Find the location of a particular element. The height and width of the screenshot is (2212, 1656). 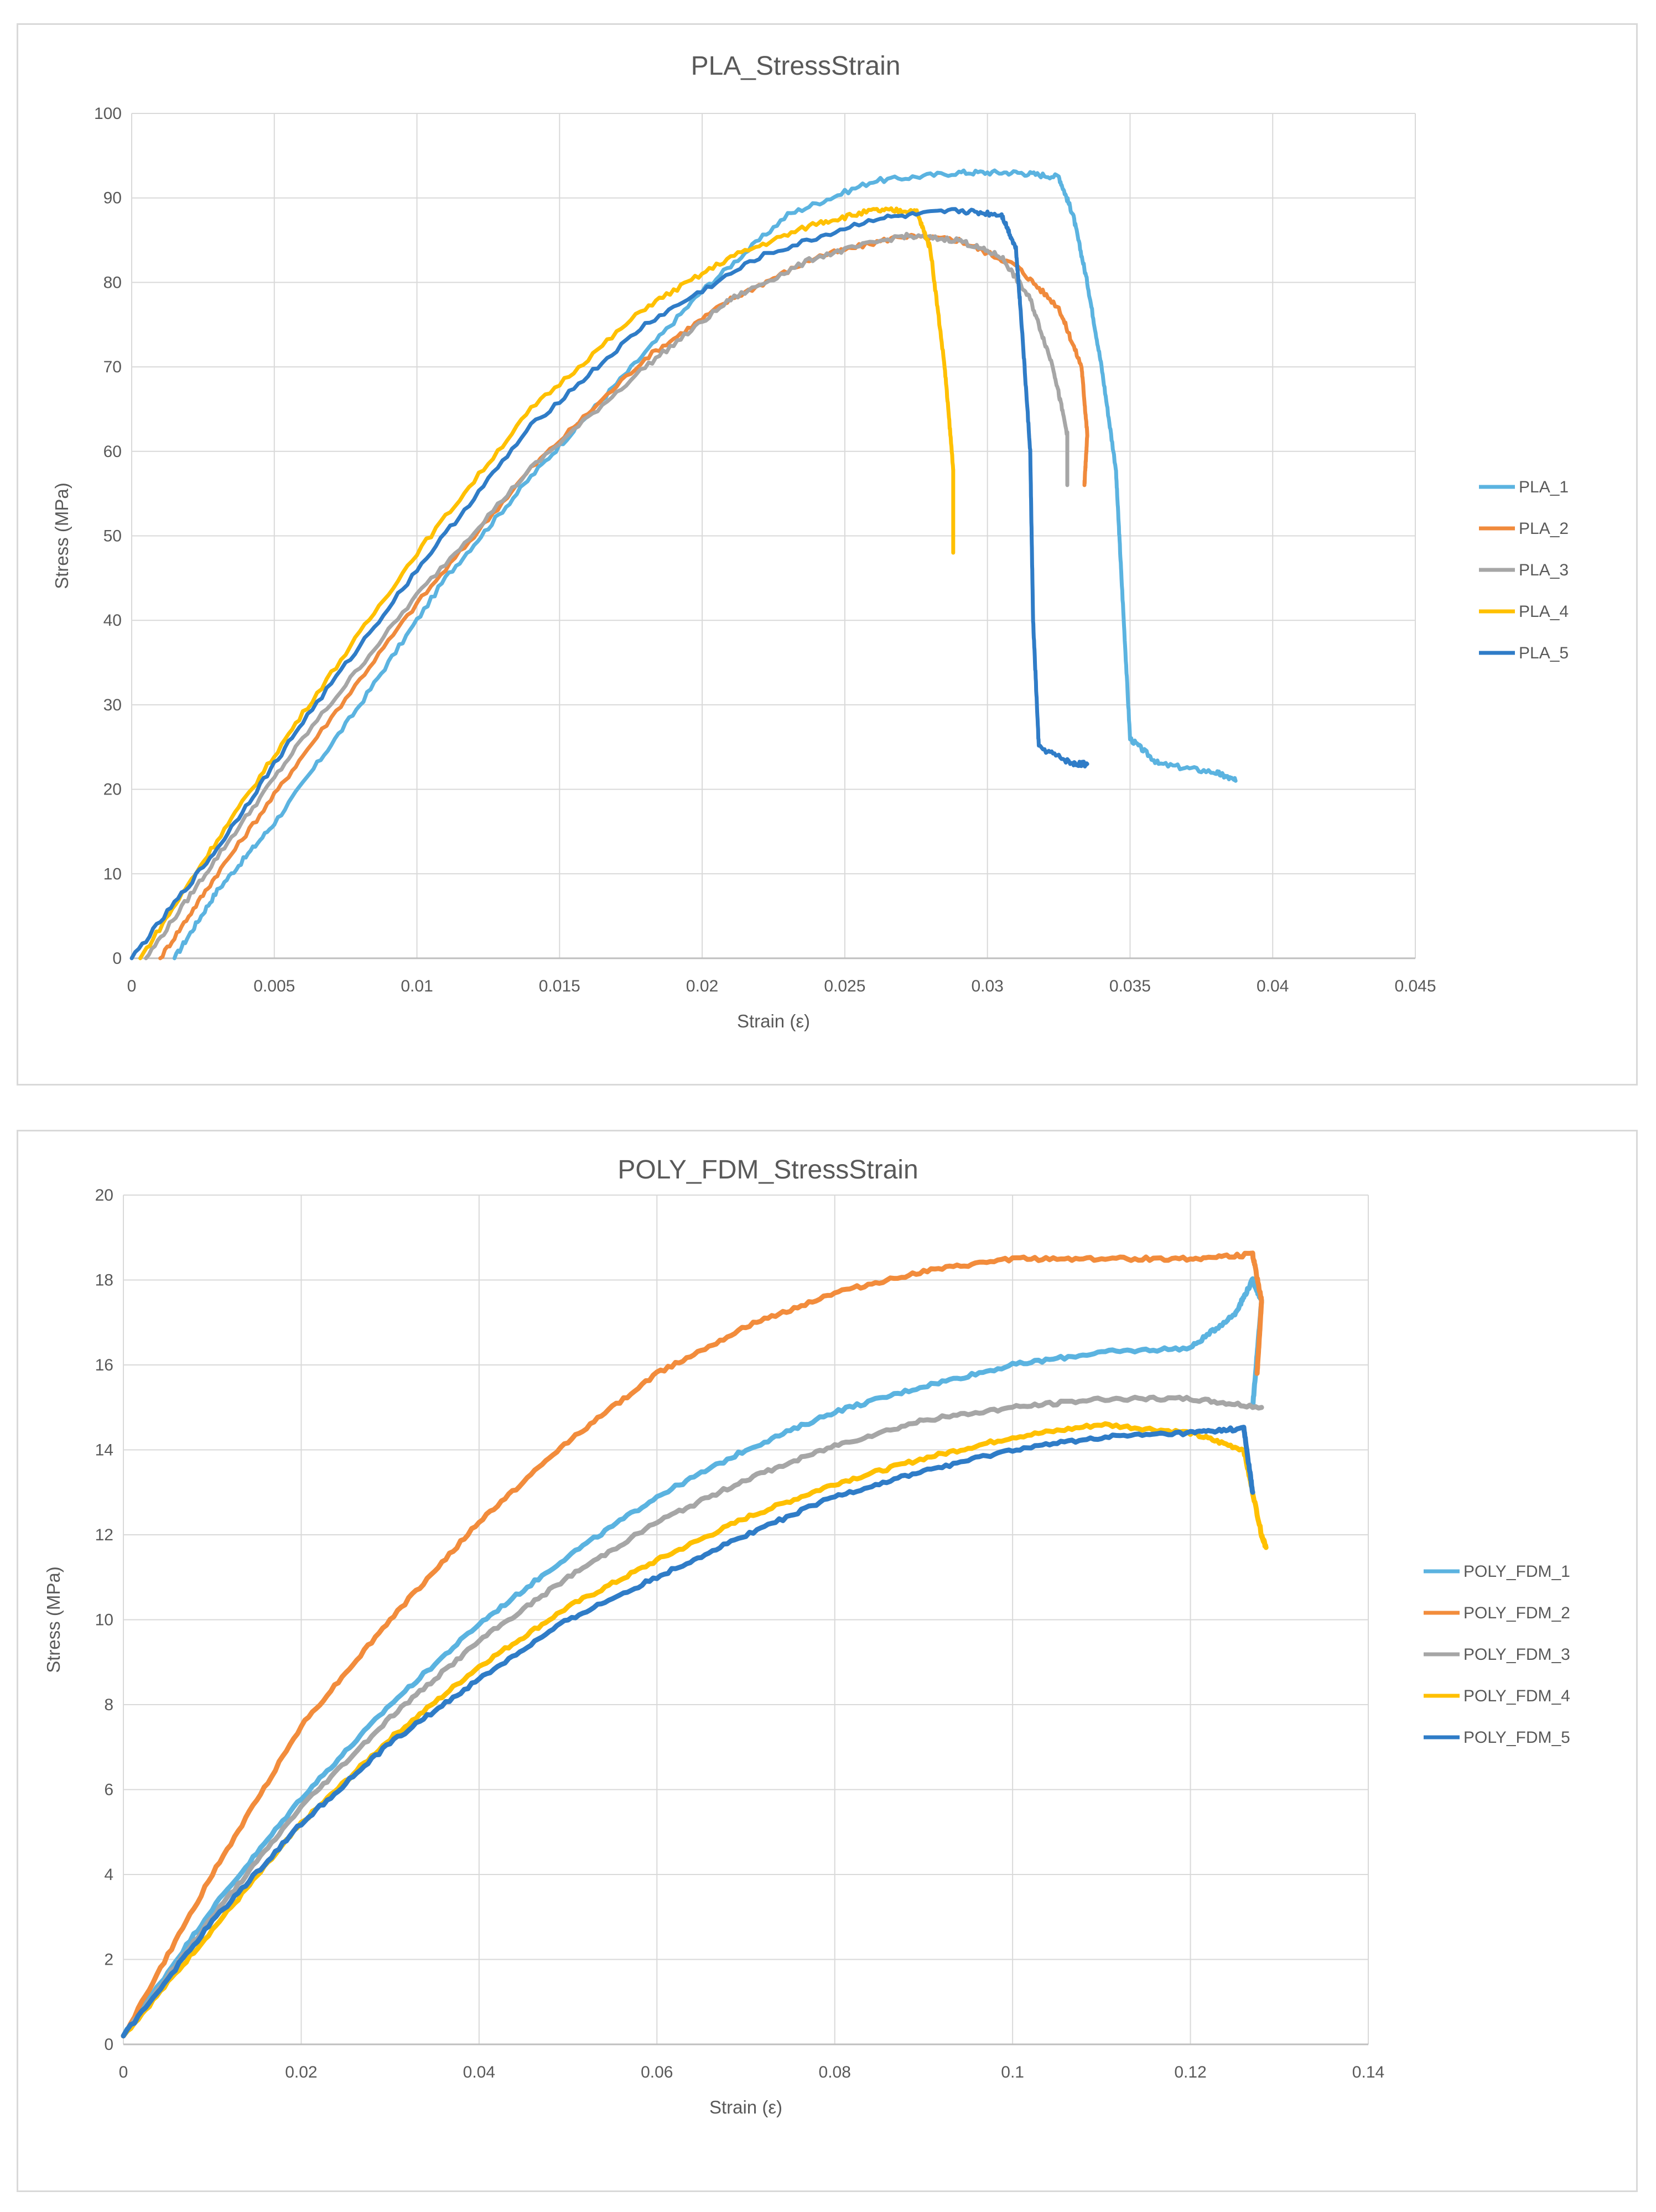

y-tick-label: 40 is located at coordinates (112, 620).